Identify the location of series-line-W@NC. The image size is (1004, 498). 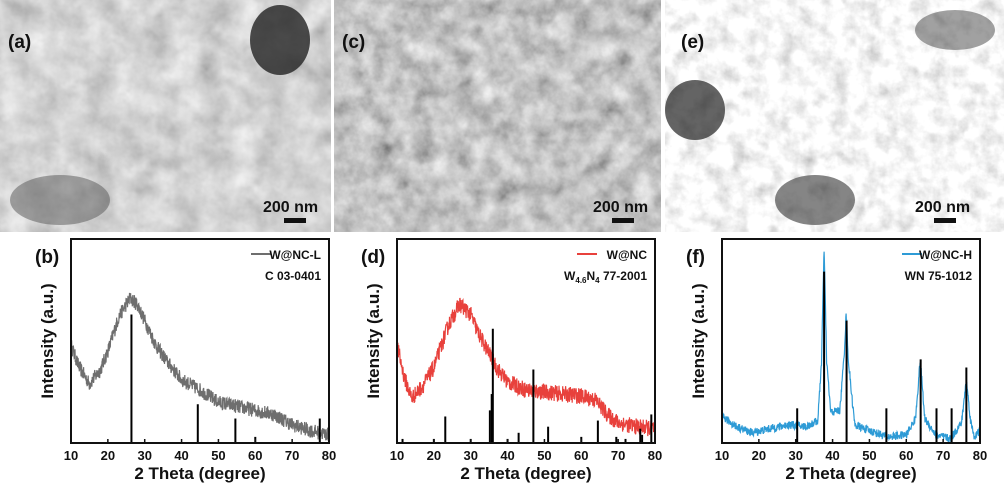
(526, 367).